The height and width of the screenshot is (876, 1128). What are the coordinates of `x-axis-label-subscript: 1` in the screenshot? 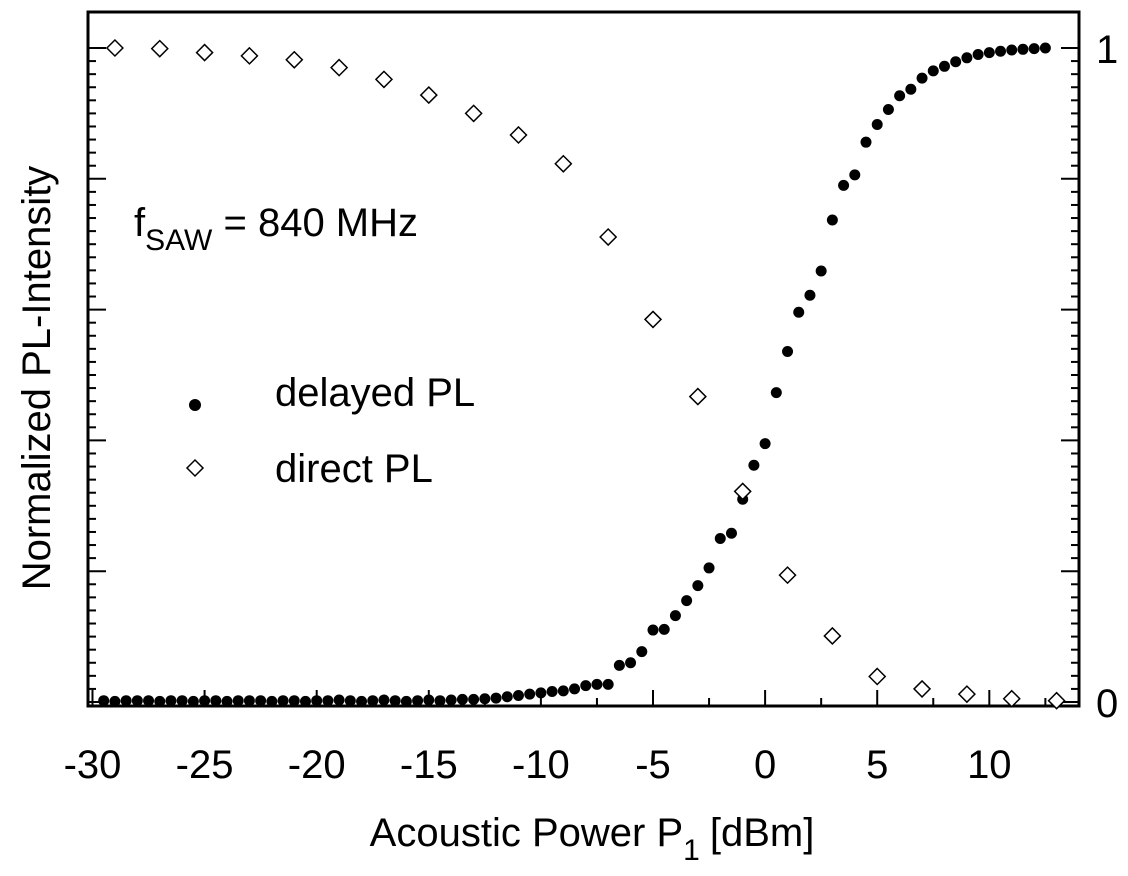 It's located at (691, 850).